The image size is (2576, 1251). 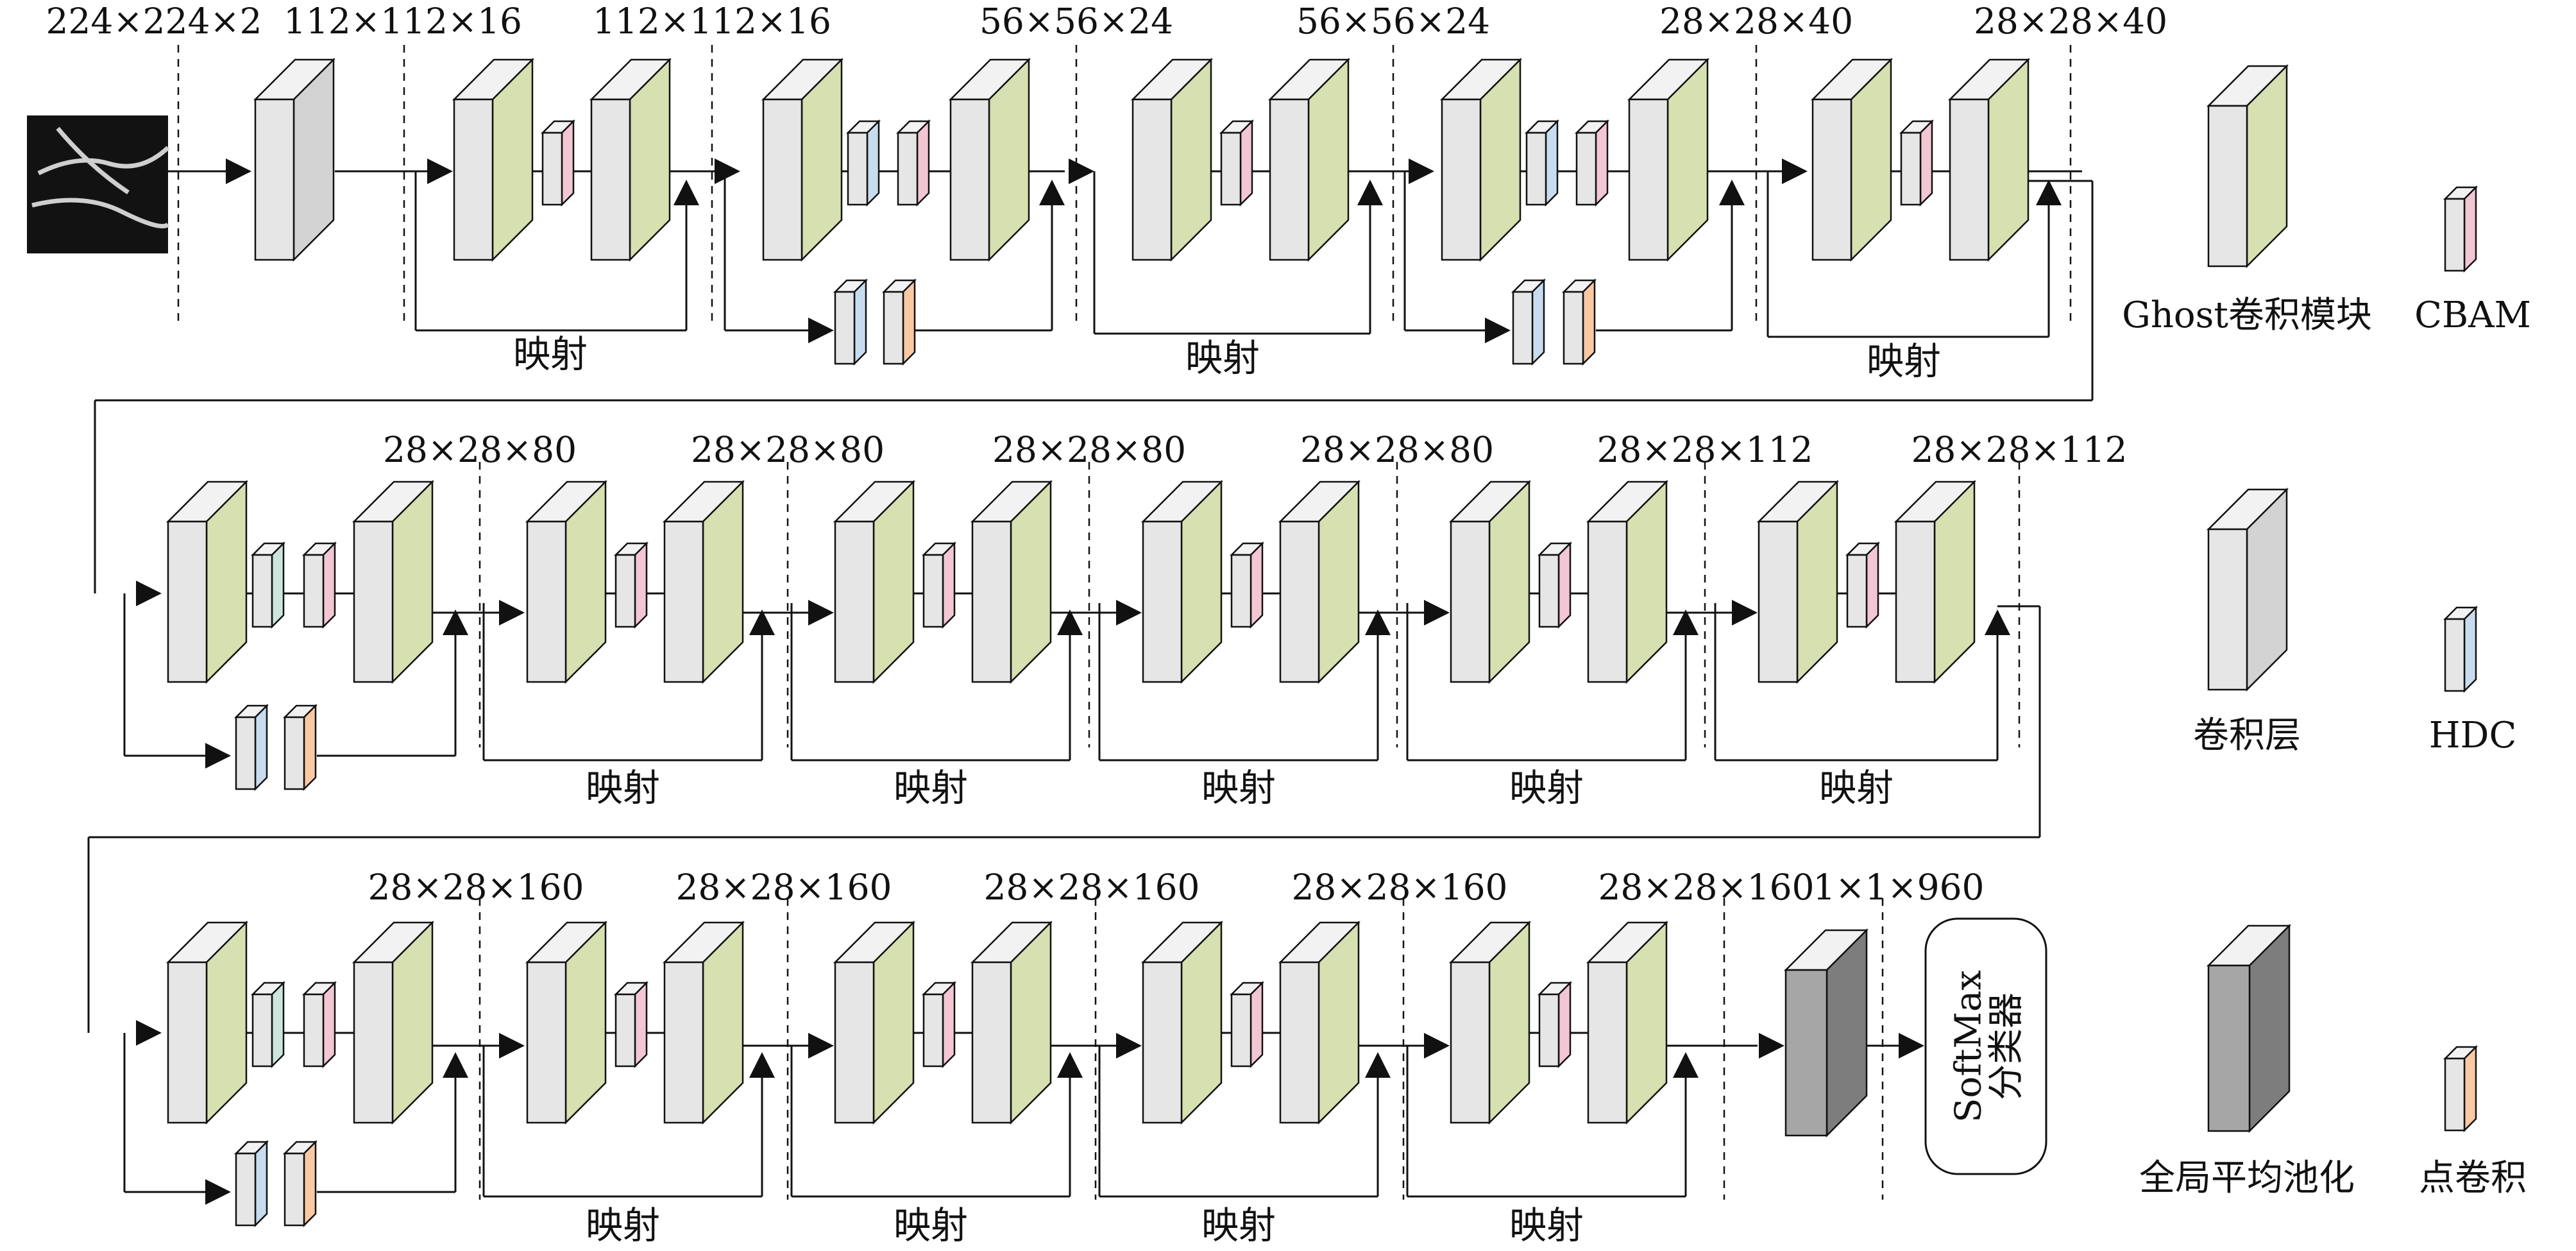 What do you see at coordinates (2247, 589) in the screenshot?
I see `legend-conv-swatch` at bounding box center [2247, 589].